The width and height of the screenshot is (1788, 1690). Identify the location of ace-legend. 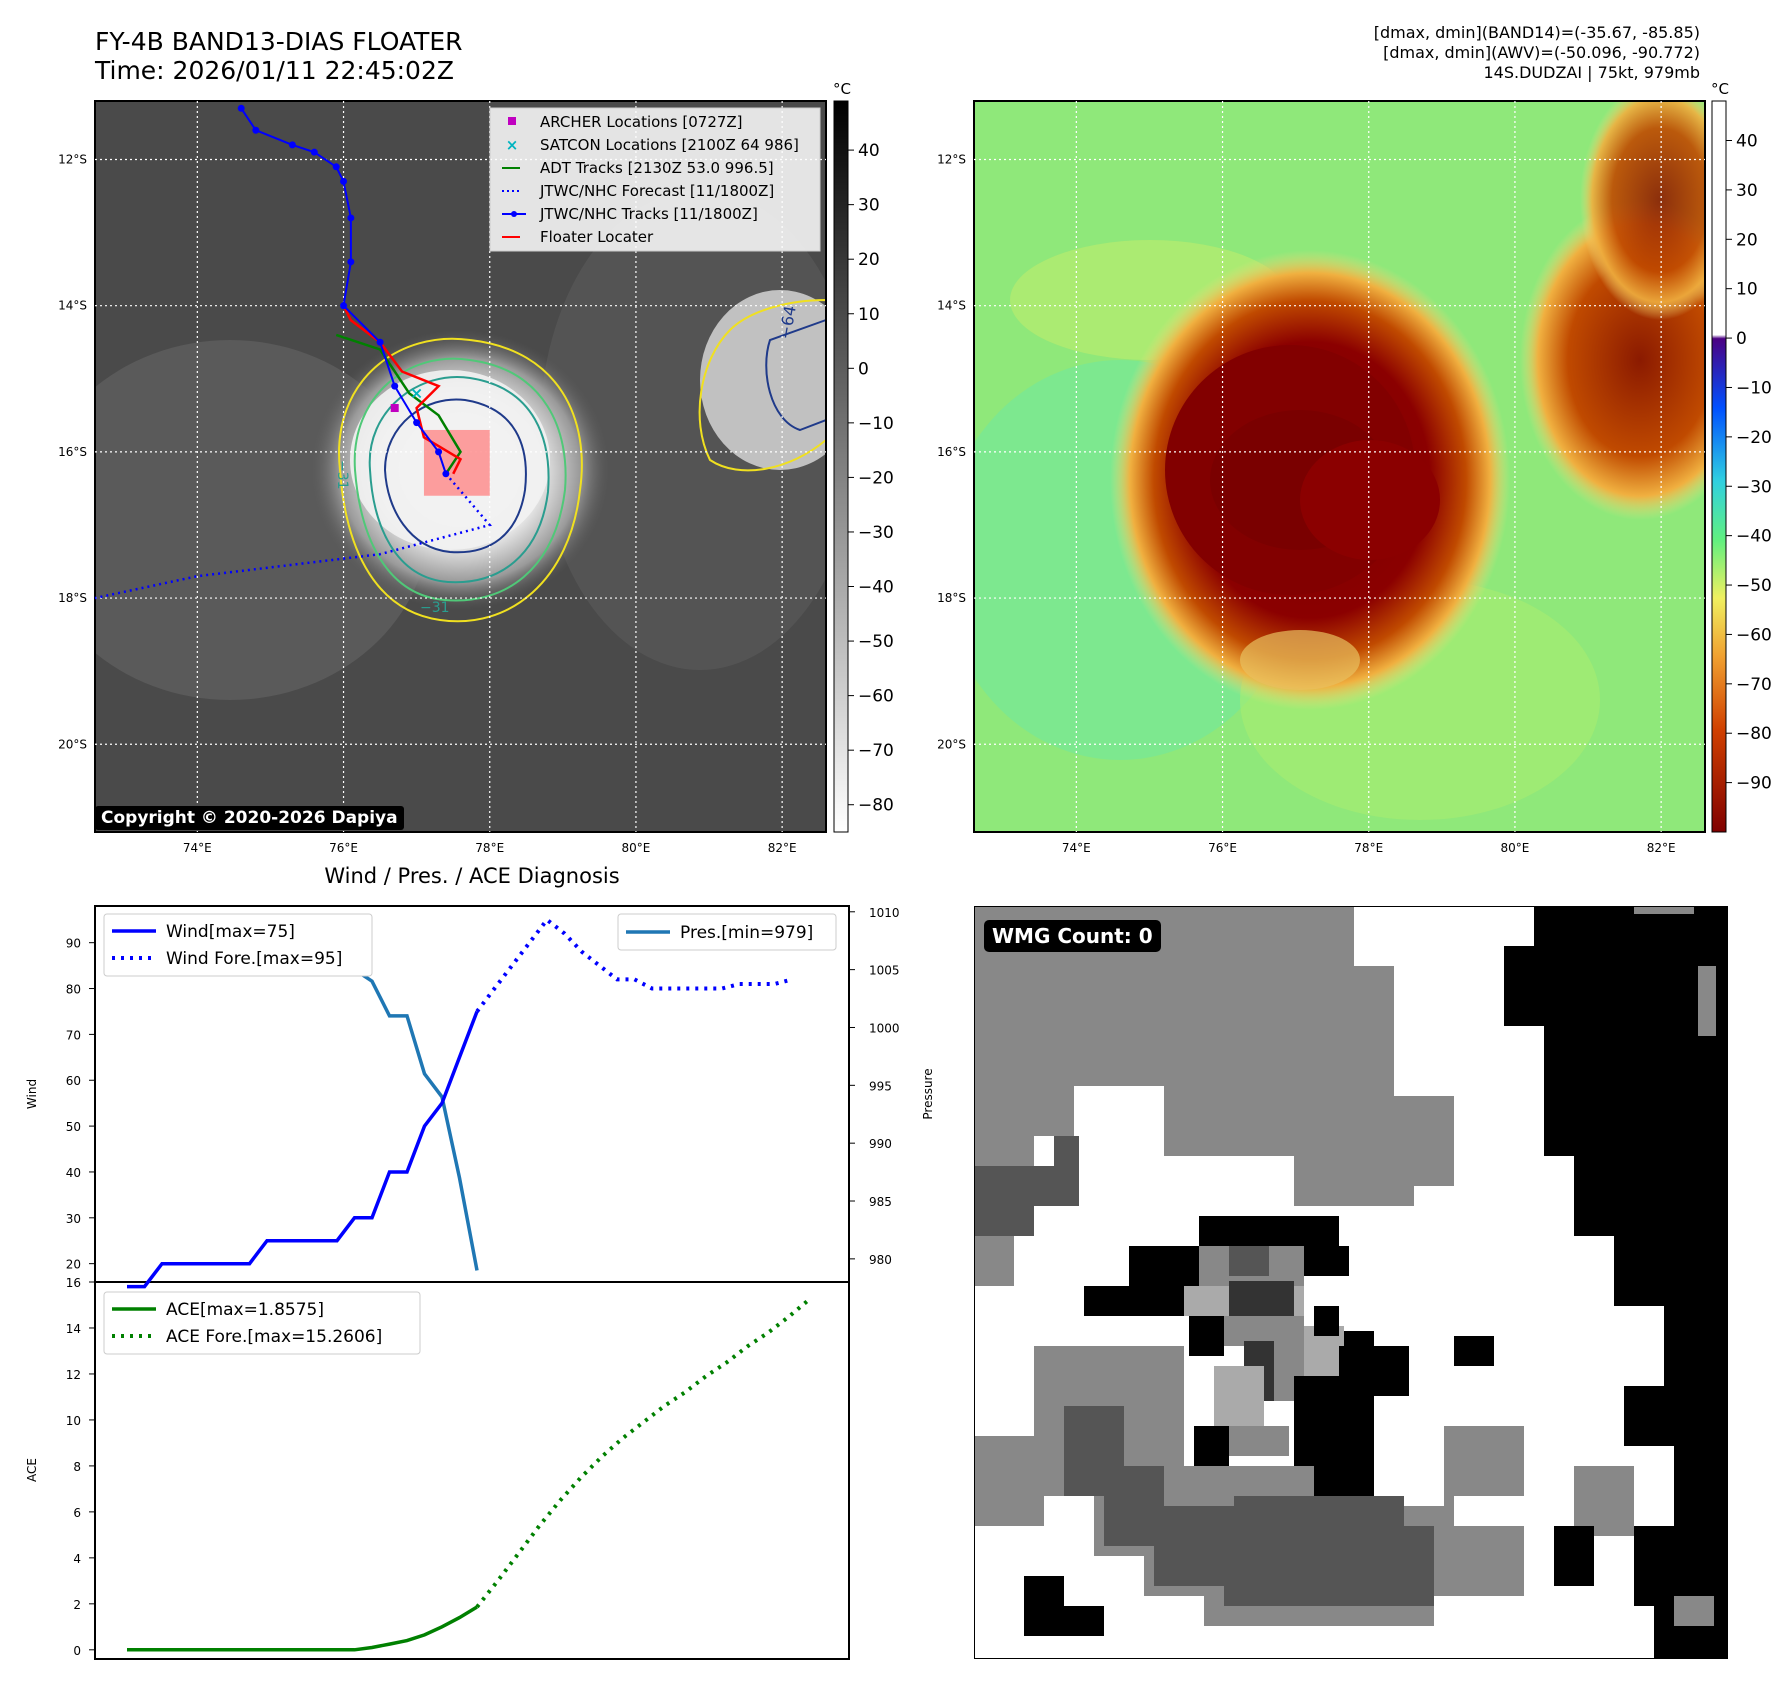
(262, 1323).